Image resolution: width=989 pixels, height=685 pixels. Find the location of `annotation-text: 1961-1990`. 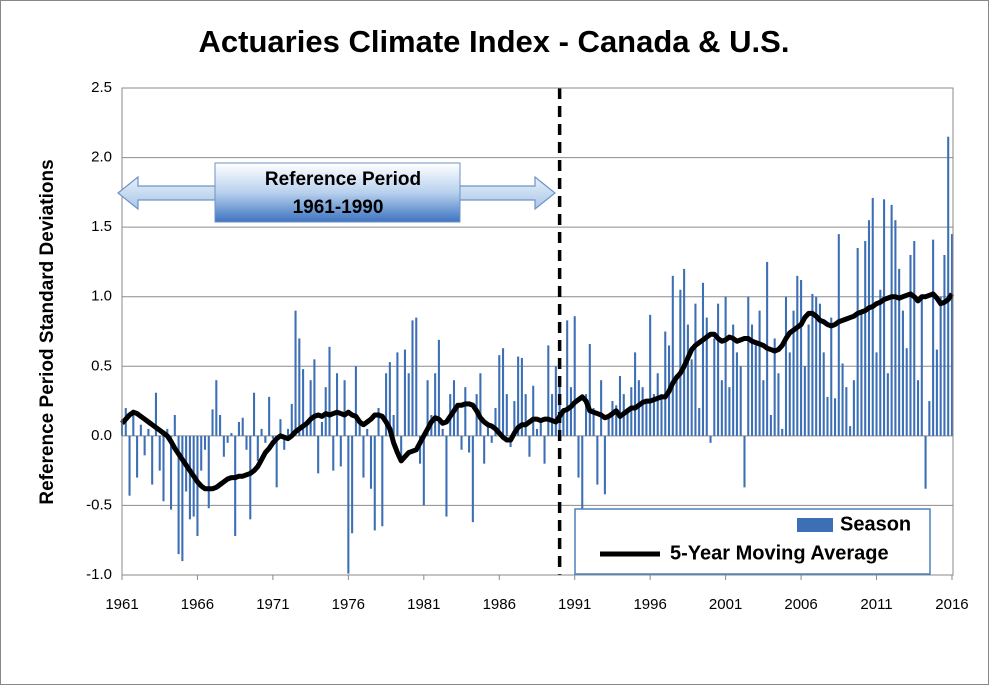

annotation-text: 1961-1990 is located at coordinates (338, 207).